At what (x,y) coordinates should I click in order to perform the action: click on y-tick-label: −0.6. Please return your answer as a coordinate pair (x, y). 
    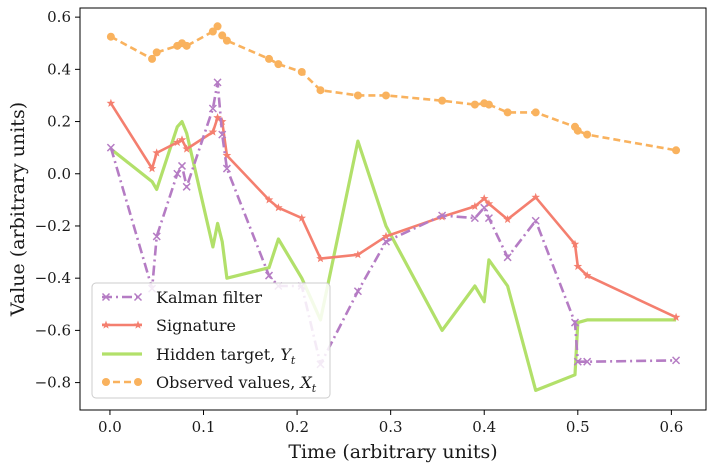
    Looking at the image, I should click on (53, 330).